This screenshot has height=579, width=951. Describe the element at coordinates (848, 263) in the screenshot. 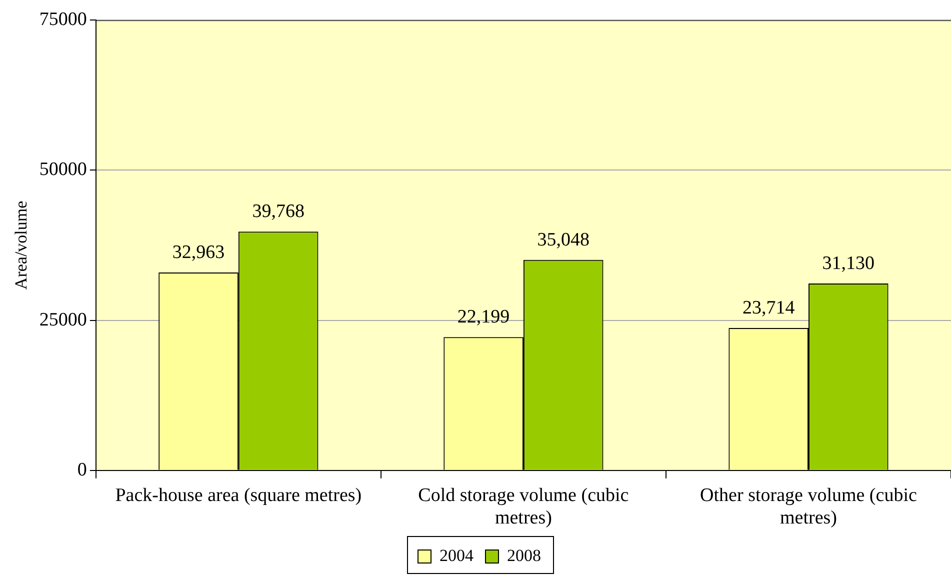

I see `data-label: 31,130` at that location.